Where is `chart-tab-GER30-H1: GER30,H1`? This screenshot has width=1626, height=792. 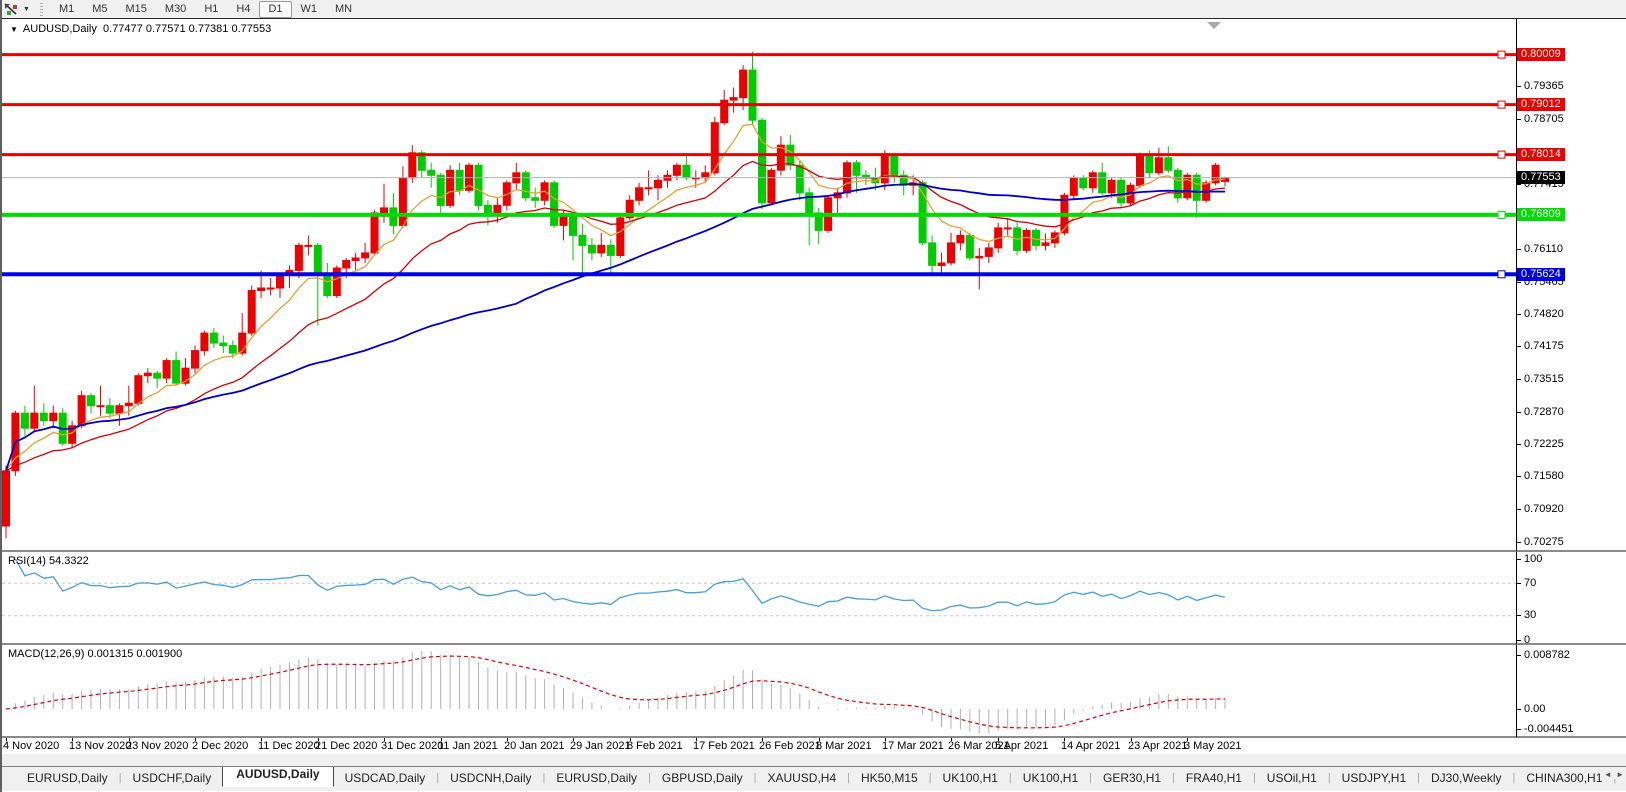 chart-tab-GER30-H1: GER30,H1 is located at coordinates (1132, 777).